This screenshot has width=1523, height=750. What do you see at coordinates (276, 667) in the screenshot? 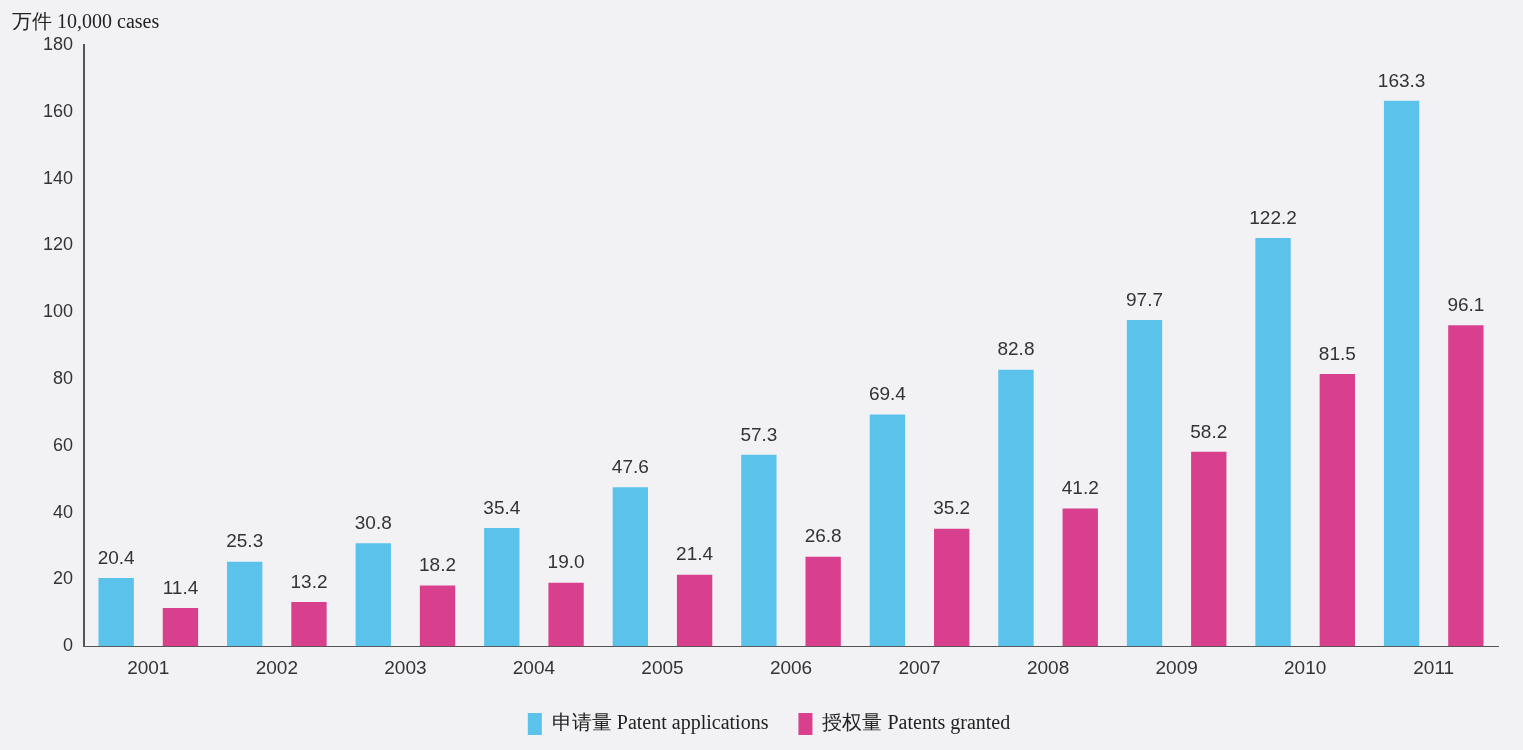
I see `x-tick-label: 2002` at bounding box center [276, 667].